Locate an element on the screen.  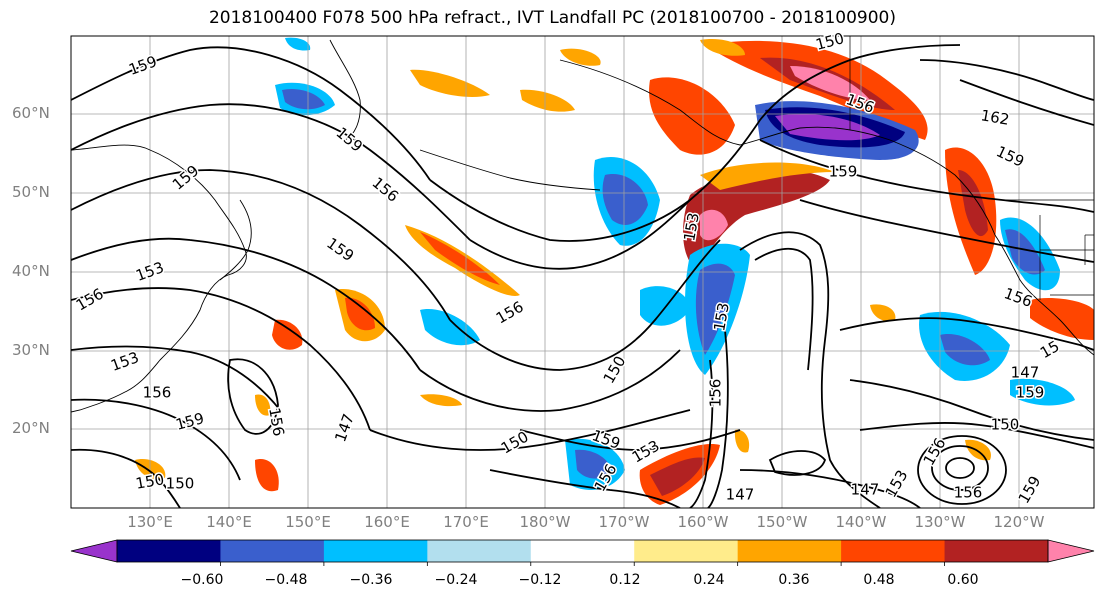
colorbar-extend-high is located at coordinates (1071, 551).